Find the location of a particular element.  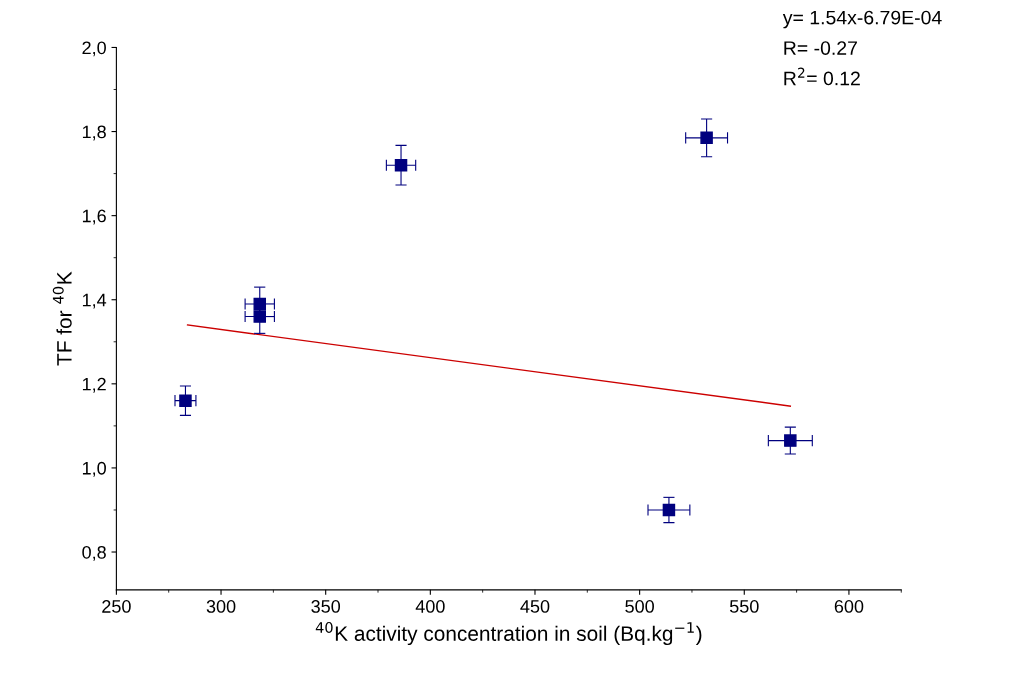

x-tick-label: 350 is located at coordinates (326, 606).